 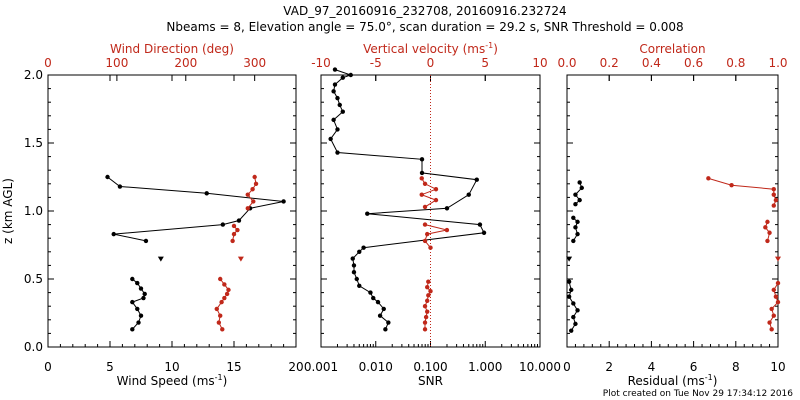 What do you see at coordinates (652, 367) in the screenshot?
I see `bottom-tick-label: 4` at bounding box center [652, 367].